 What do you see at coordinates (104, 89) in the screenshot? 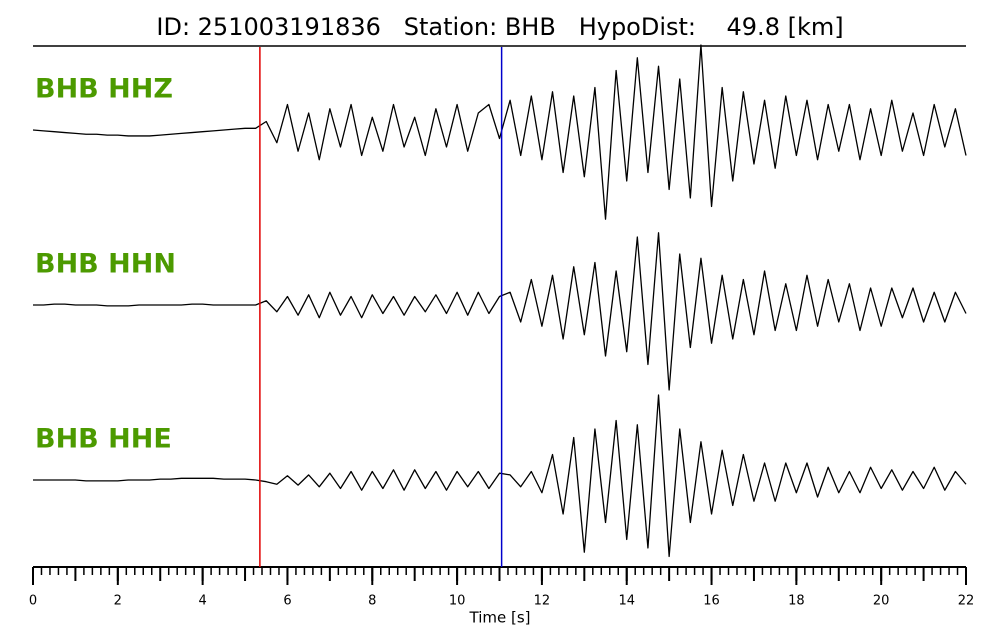
I see `trace-label: BHB HHZ` at bounding box center [104, 89].